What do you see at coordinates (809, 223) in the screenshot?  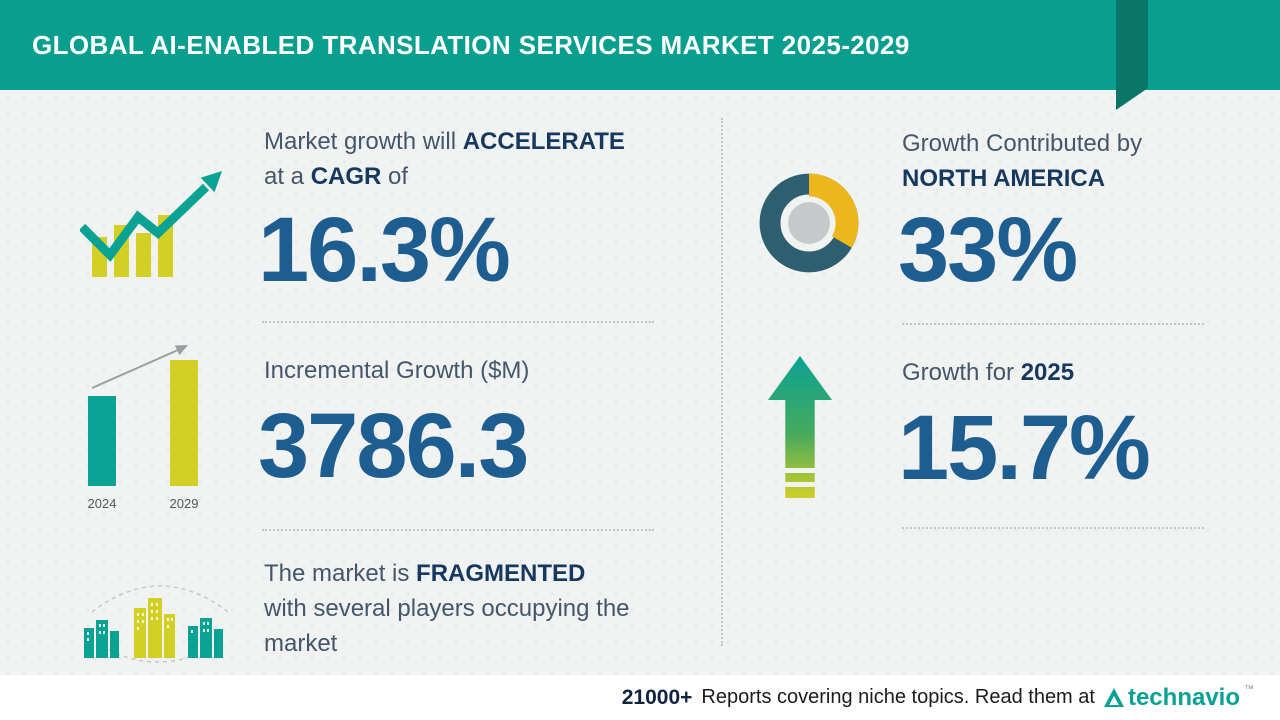 I see `donut-chart-svg` at bounding box center [809, 223].